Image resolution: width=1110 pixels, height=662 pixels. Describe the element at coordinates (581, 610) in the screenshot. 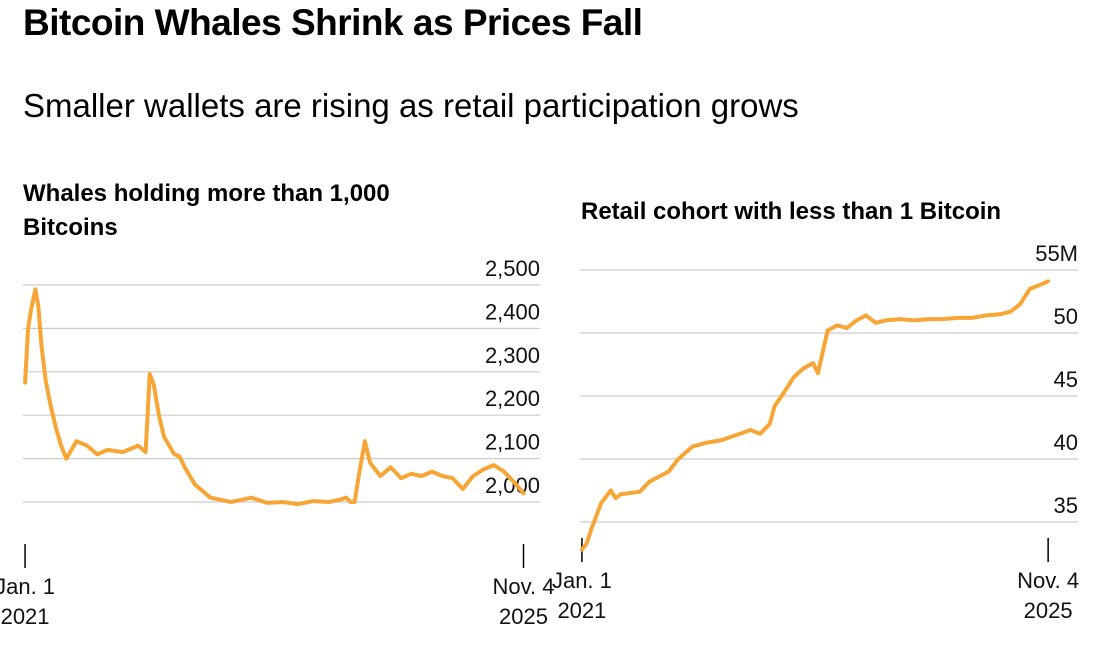

I see `retail-x-tick-label: 2021` at that location.